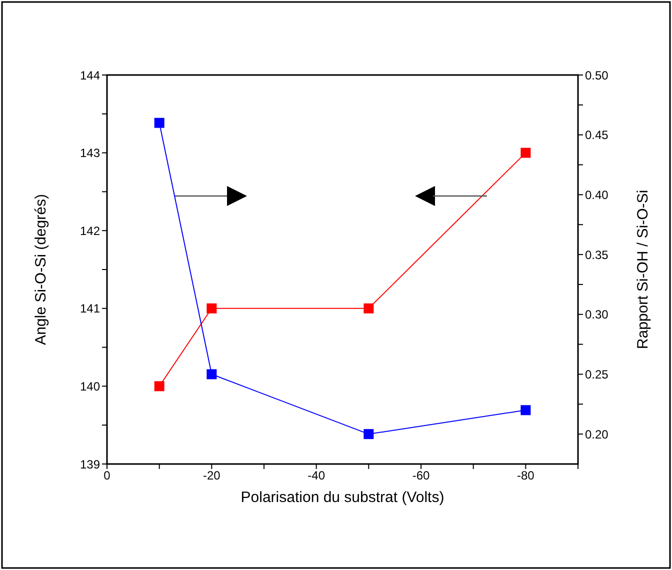 The width and height of the screenshot is (672, 570). Describe the element at coordinates (597, 75) in the screenshot. I see `y2-tick-label: 0.50` at that location.